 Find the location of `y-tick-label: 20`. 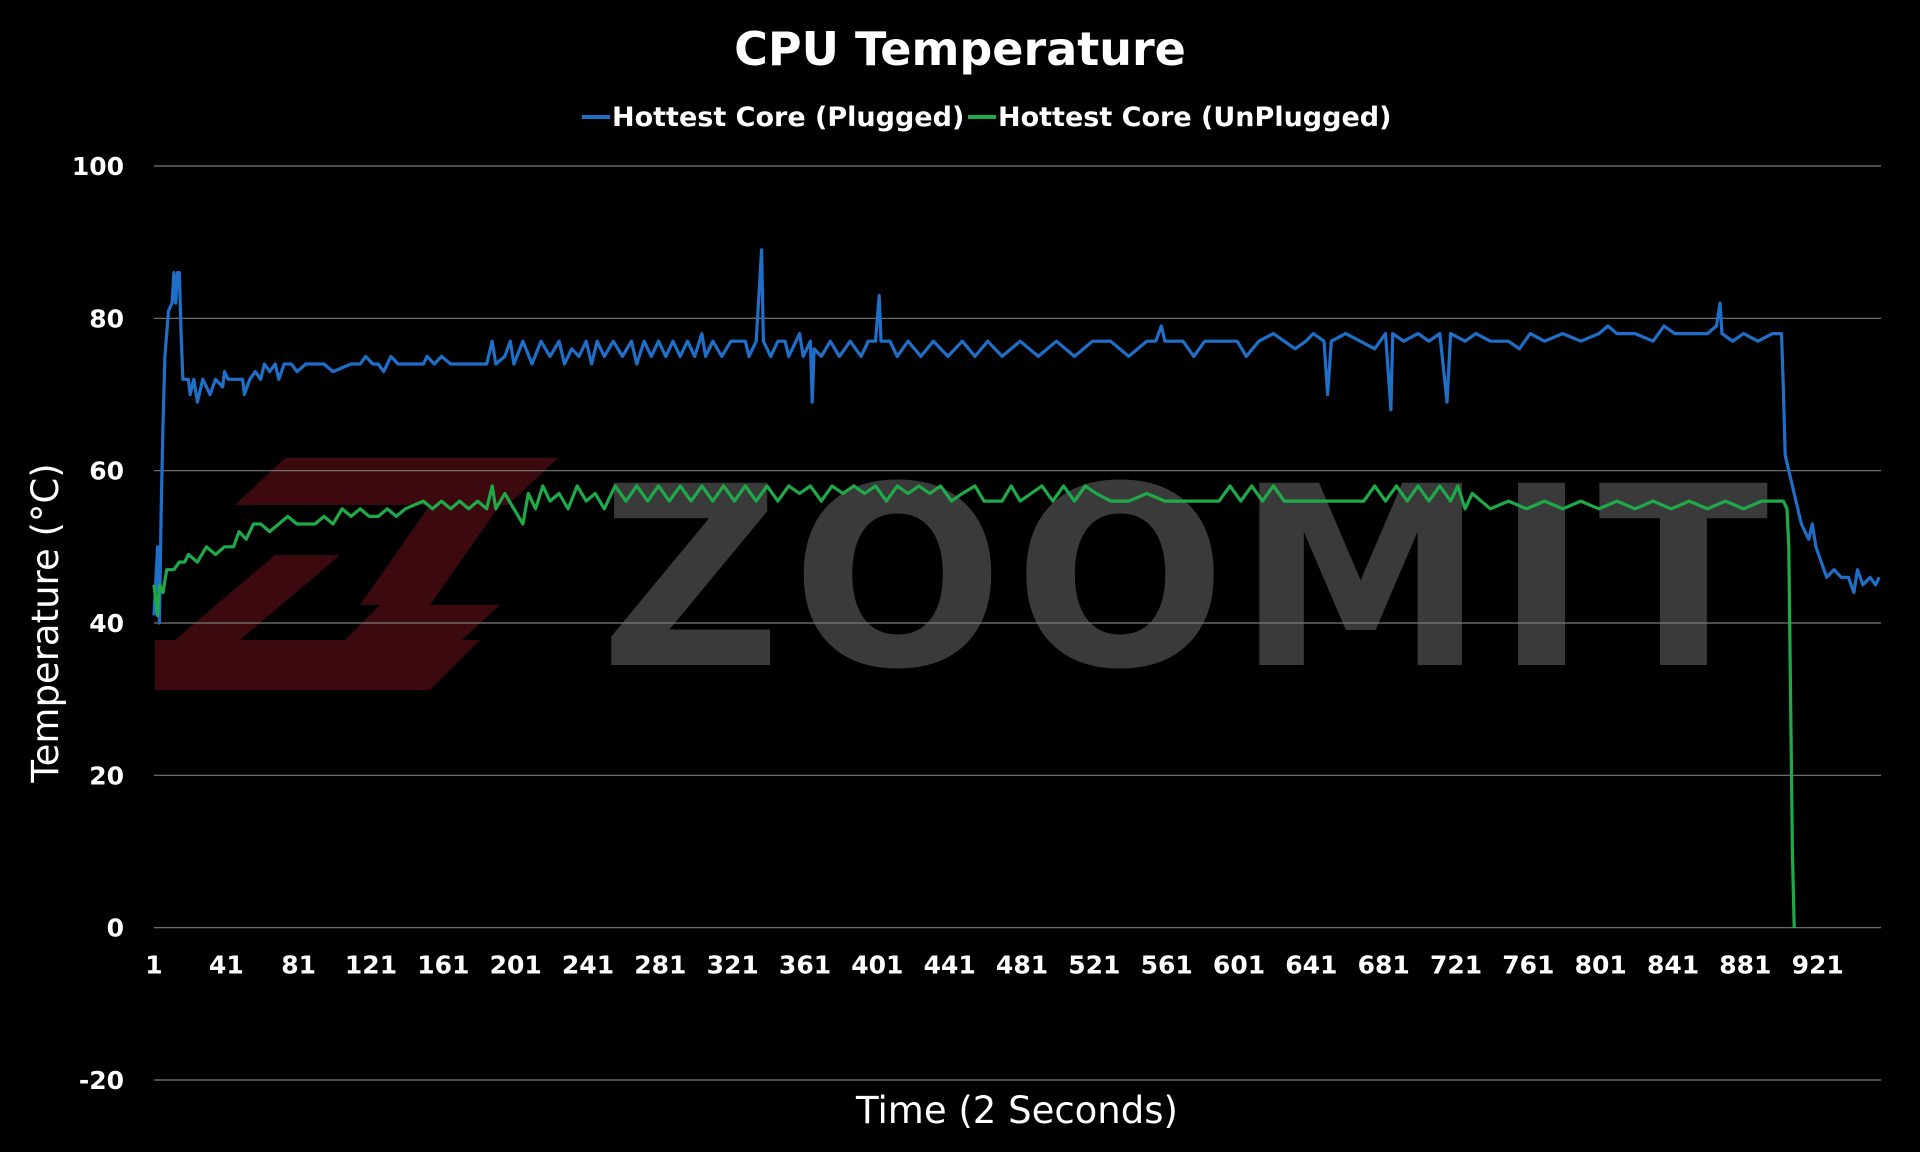

y-tick-label: 20 is located at coordinates (106, 775).